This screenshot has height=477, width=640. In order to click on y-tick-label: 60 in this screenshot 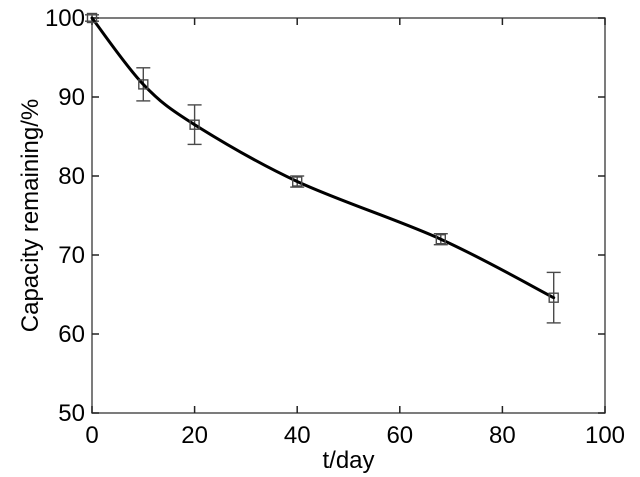, I will do `click(71, 334)`.